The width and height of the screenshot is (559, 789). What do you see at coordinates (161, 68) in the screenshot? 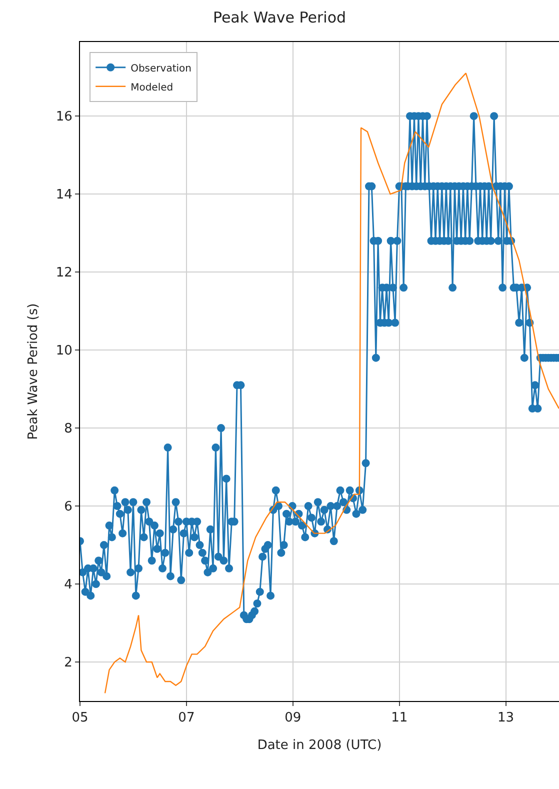
I see `legend-label: Observation` at bounding box center [161, 68].